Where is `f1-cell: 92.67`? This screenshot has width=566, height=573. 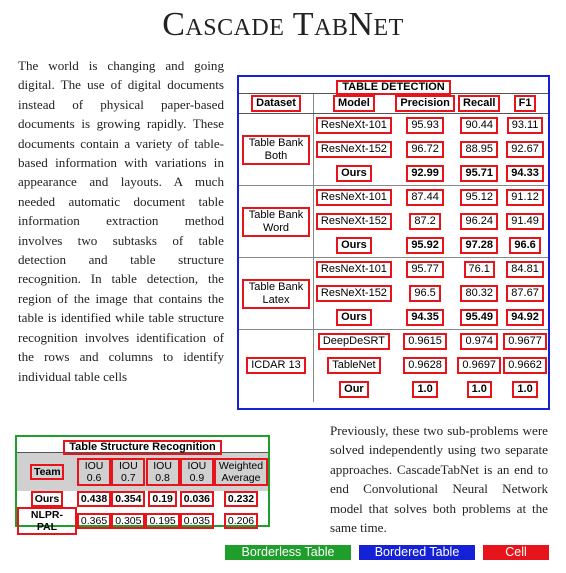
f1-cell: 92.67 is located at coordinates (525, 149).